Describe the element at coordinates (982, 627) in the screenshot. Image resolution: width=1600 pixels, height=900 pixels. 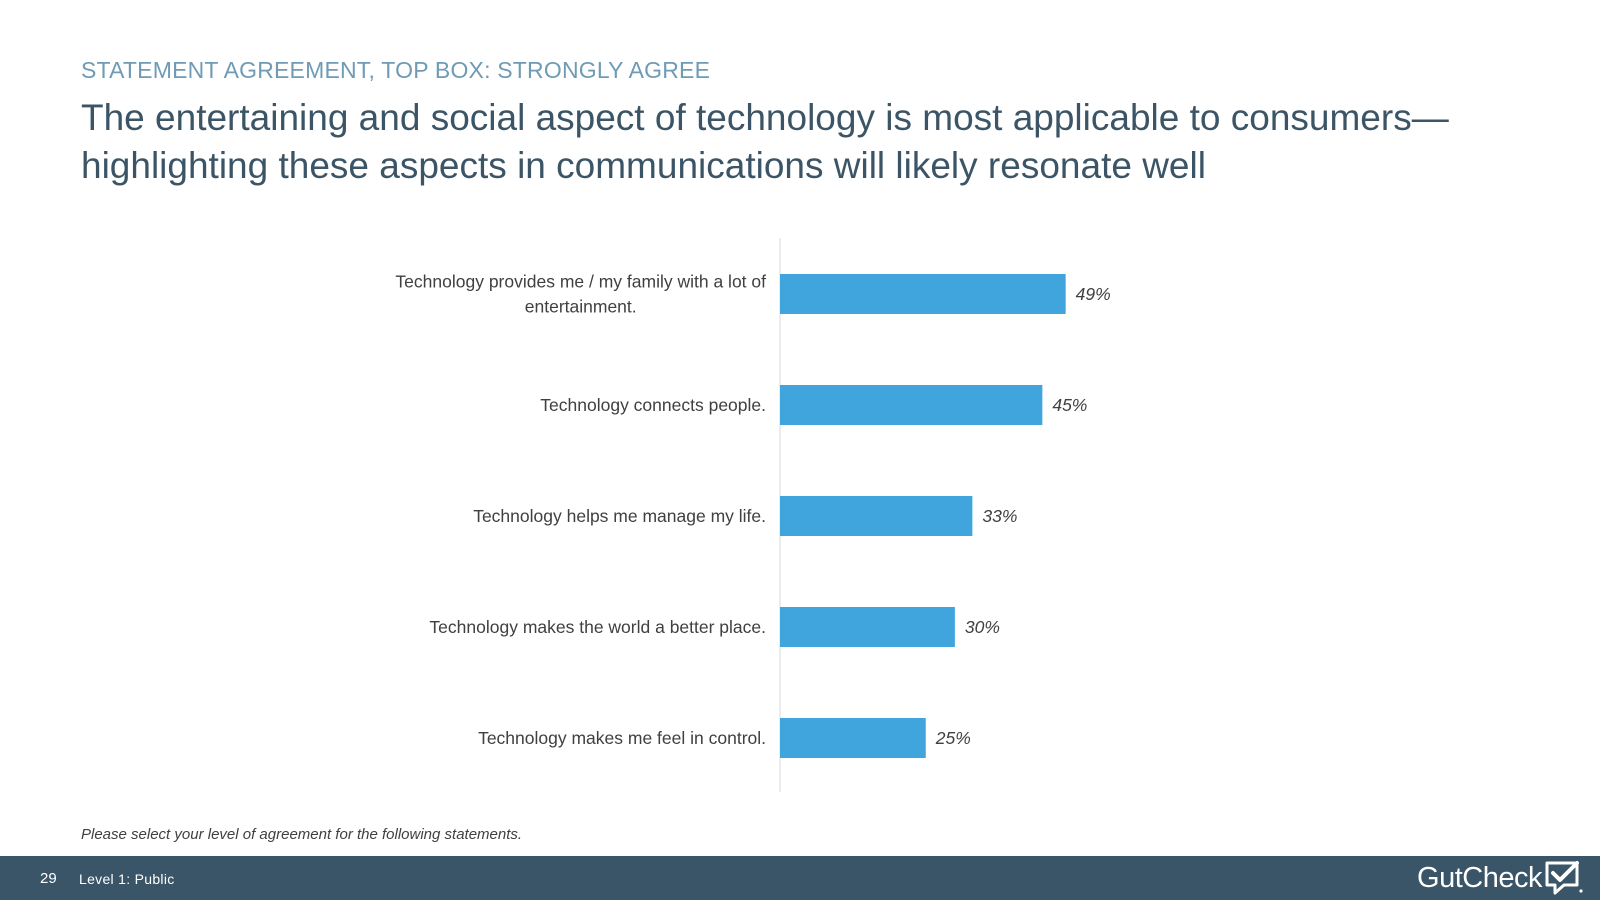
I see `value-label-3: 30%` at that location.